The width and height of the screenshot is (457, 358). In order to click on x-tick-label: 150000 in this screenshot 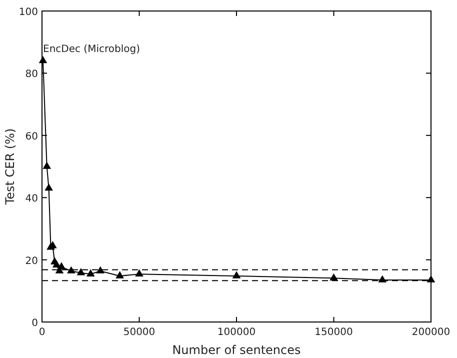, I will do `click(333, 332)`.